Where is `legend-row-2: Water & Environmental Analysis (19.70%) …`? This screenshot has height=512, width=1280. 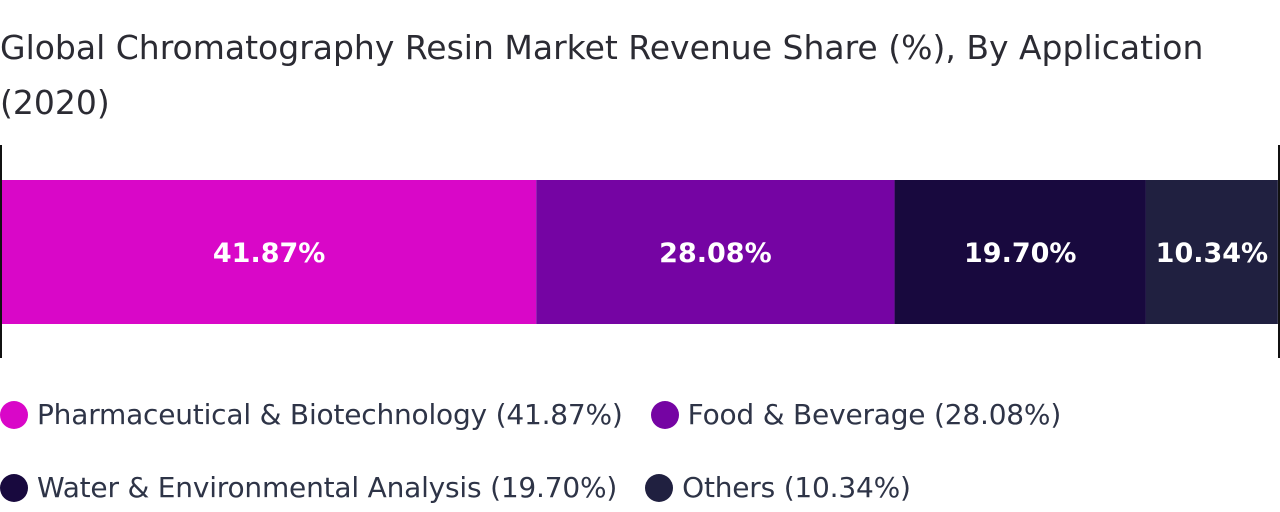 legend-row-2: Water & Environmental Analysis (19.70%) … is located at coordinates (469, 487).